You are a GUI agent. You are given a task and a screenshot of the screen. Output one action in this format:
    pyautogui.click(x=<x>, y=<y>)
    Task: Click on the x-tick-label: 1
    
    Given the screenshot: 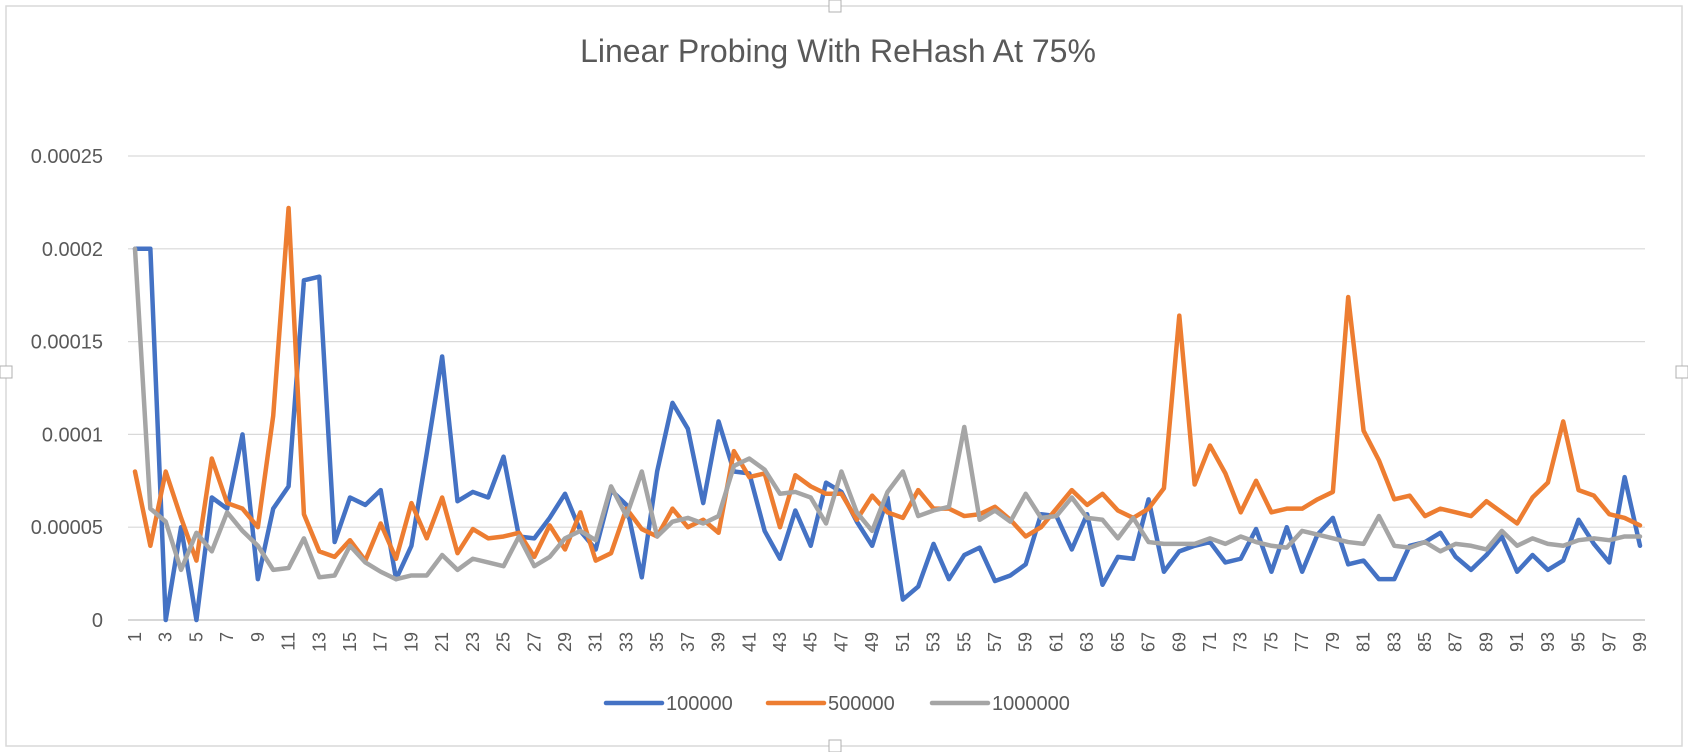 What is the action you would take?
    pyautogui.click(x=135, y=637)
    